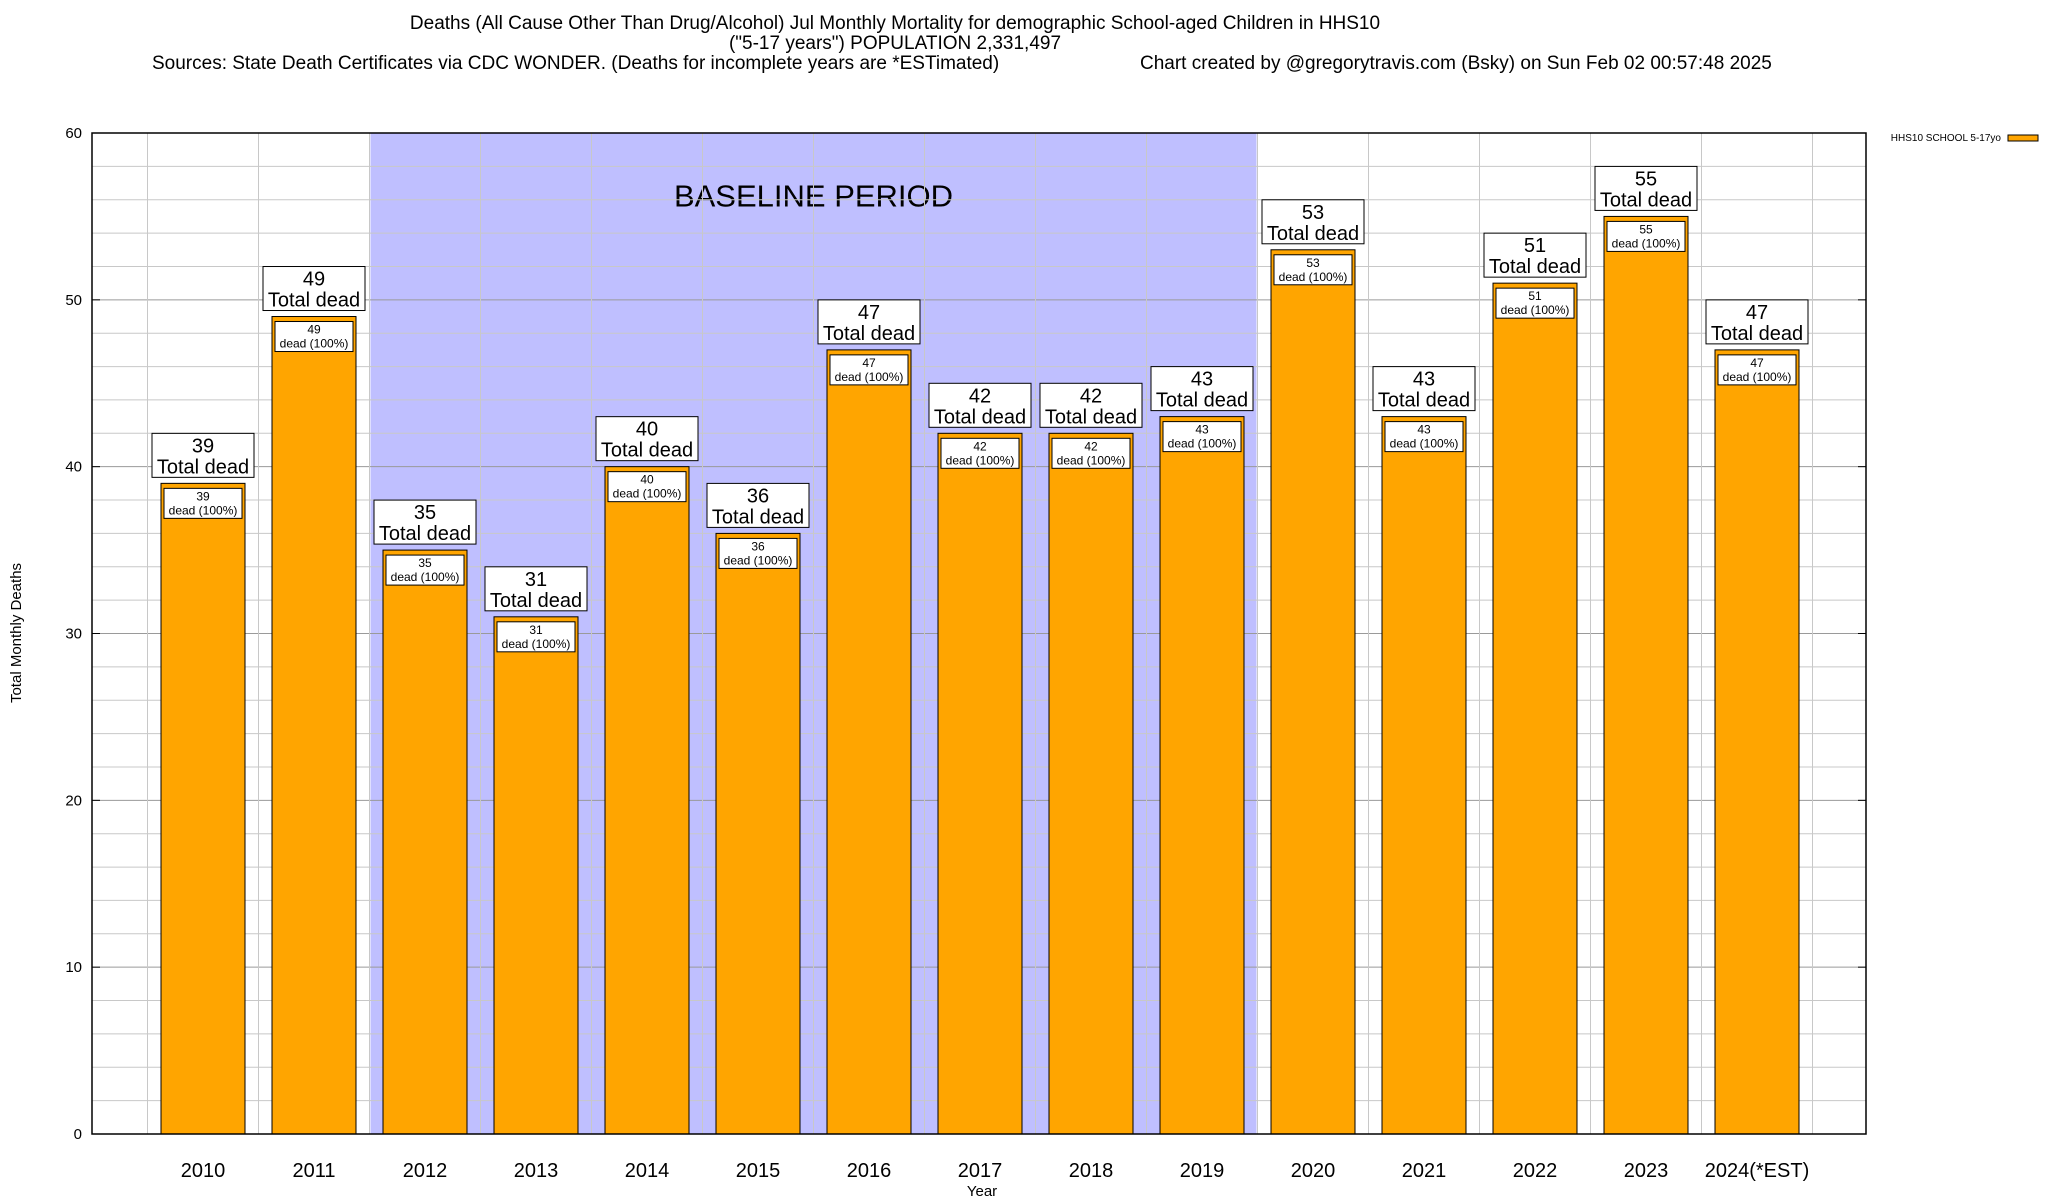 The image size is (2048, 1200). I want to click on bar-inner-value: 49, so click(314, 330).